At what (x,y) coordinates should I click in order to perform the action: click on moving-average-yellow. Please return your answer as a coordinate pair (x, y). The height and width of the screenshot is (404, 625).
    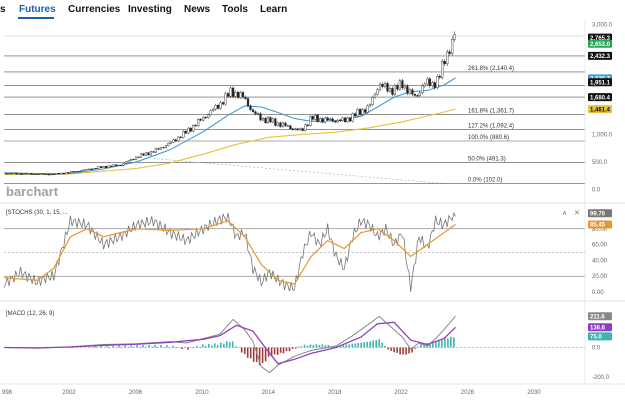
    Looking at the image, I should click on (229, 142).